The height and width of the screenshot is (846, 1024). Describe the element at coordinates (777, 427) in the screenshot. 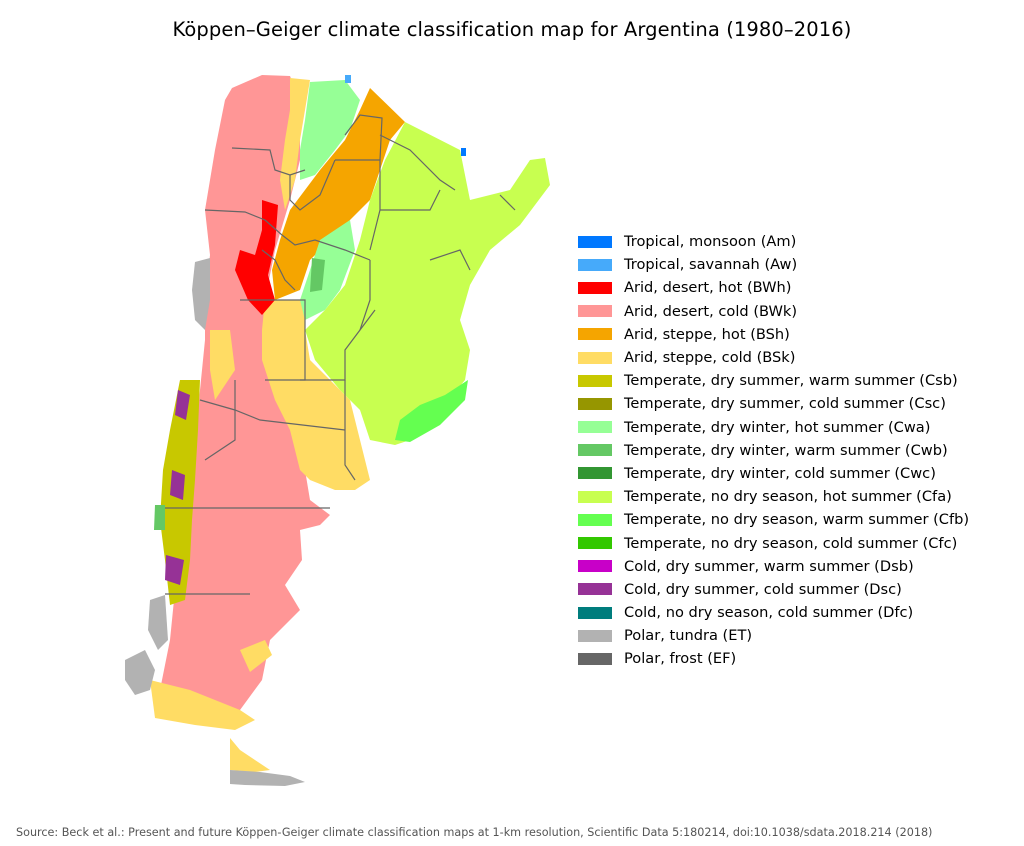

I see `legend-label: Temperate, dry winter, hot summer (Cwa)` at that location.